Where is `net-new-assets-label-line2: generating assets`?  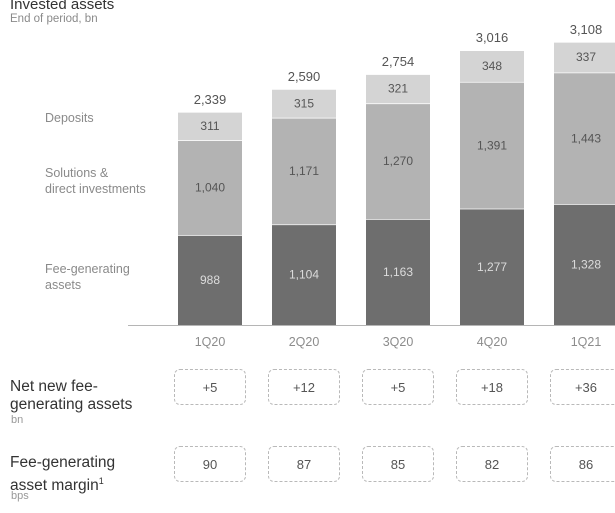 net-new-assets-label-line2: generating assets is located at coordinates (71, 404).